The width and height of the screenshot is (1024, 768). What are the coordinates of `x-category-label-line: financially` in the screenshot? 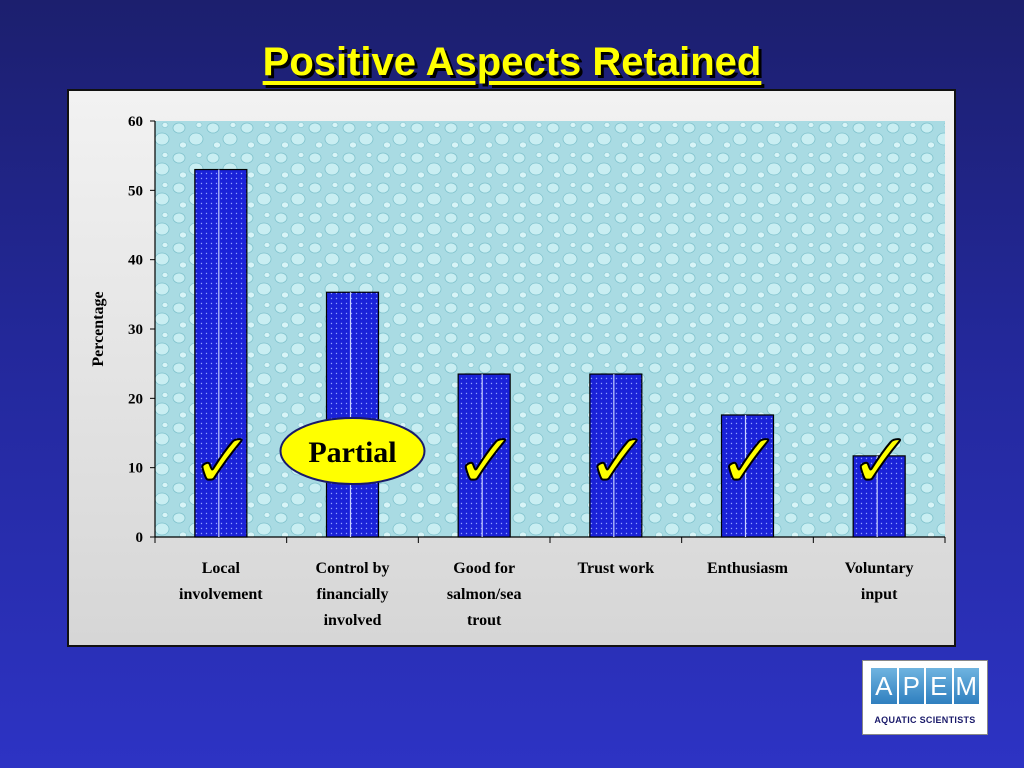 It's located at (352, 594).